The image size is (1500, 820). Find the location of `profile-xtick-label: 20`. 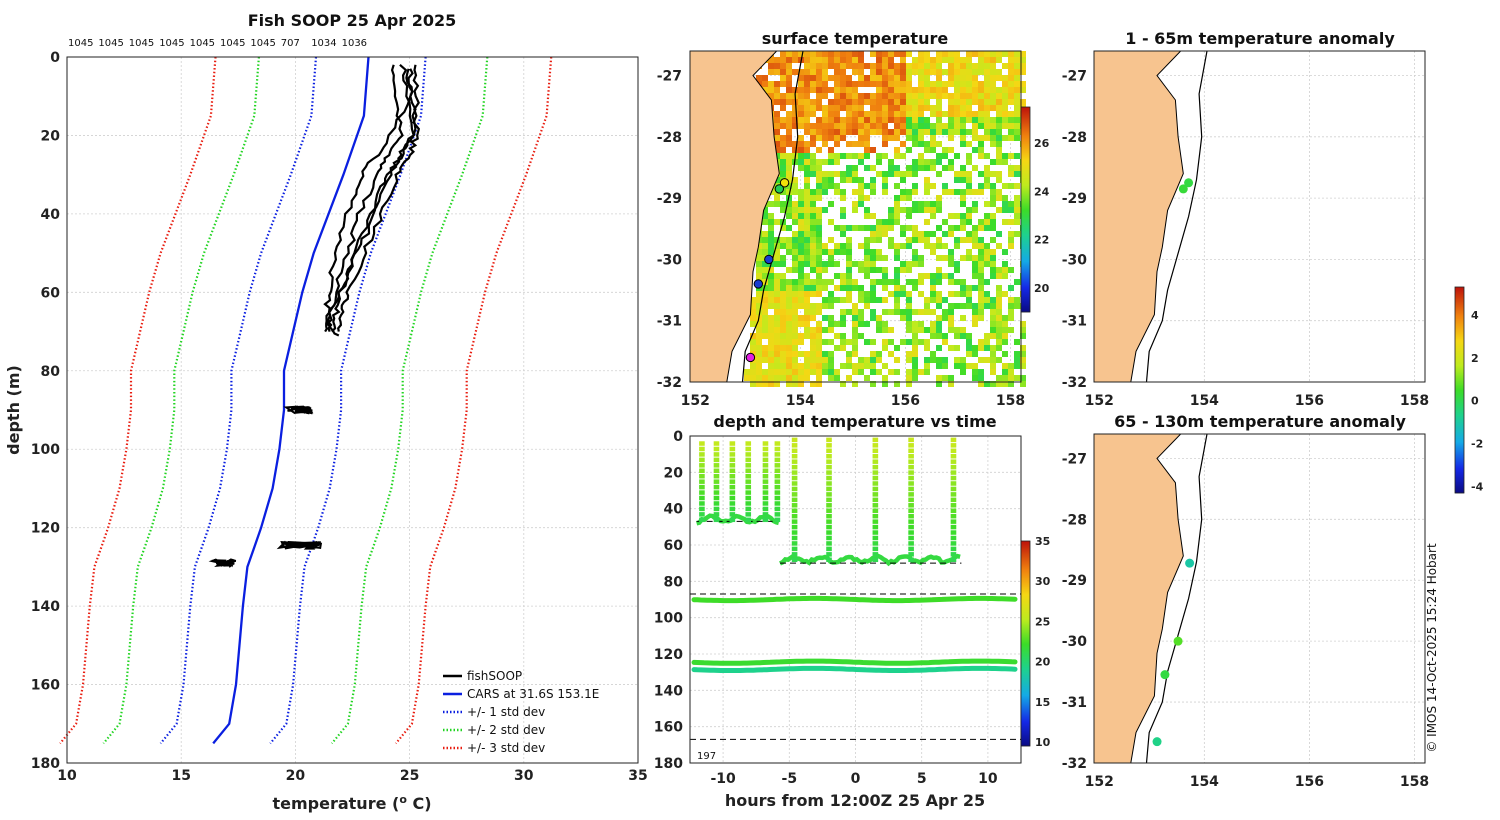

profile-xtick-label: 20 is located at coordinates (296, 776).